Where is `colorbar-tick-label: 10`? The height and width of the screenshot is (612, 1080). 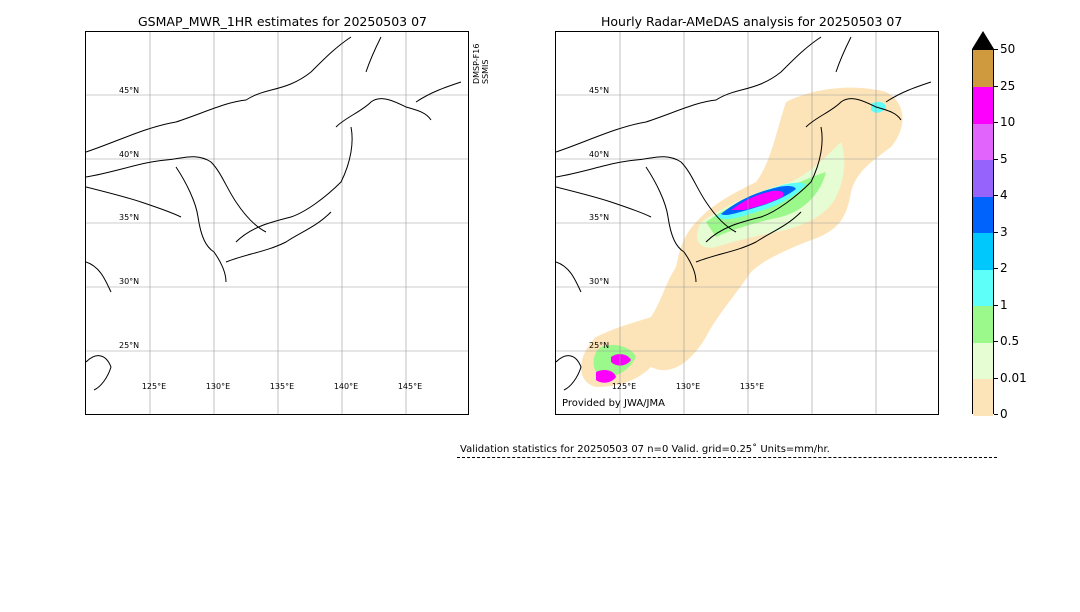
colorbar-tick-label: 10 is located at coordinates (1008, 122).